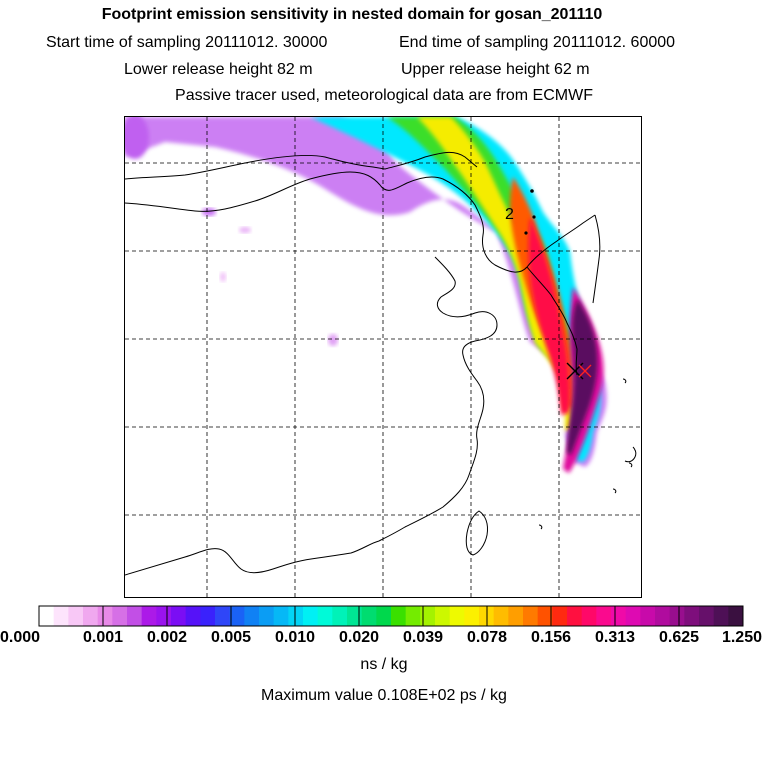 The height and width of the screenshot is (768, 768). What do you see at coordinates (585, 371) in the screenshot?
I see `receptor-marker-red` at bounding box center [585, 371].